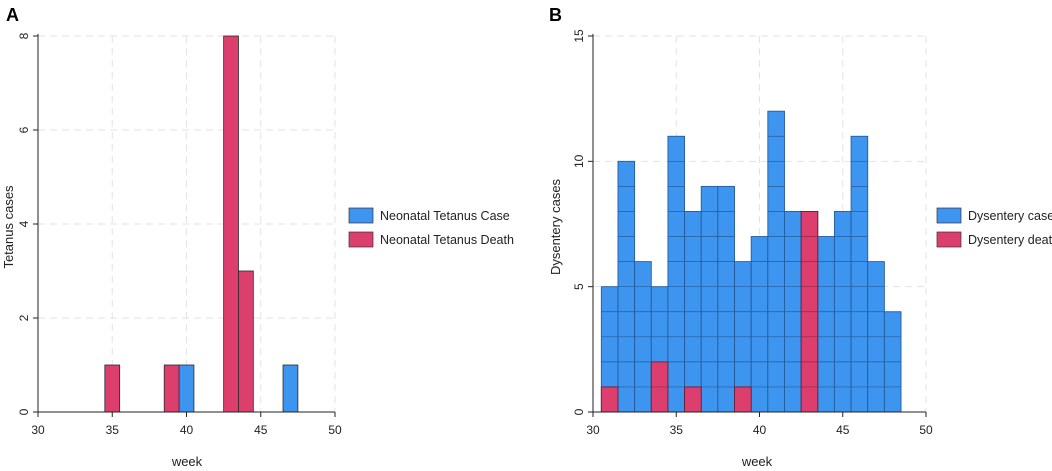 This screenshot has height=471, width=1052. I want to click on legend-swatch-neonatal-tetanus-case, so click(361, 215).